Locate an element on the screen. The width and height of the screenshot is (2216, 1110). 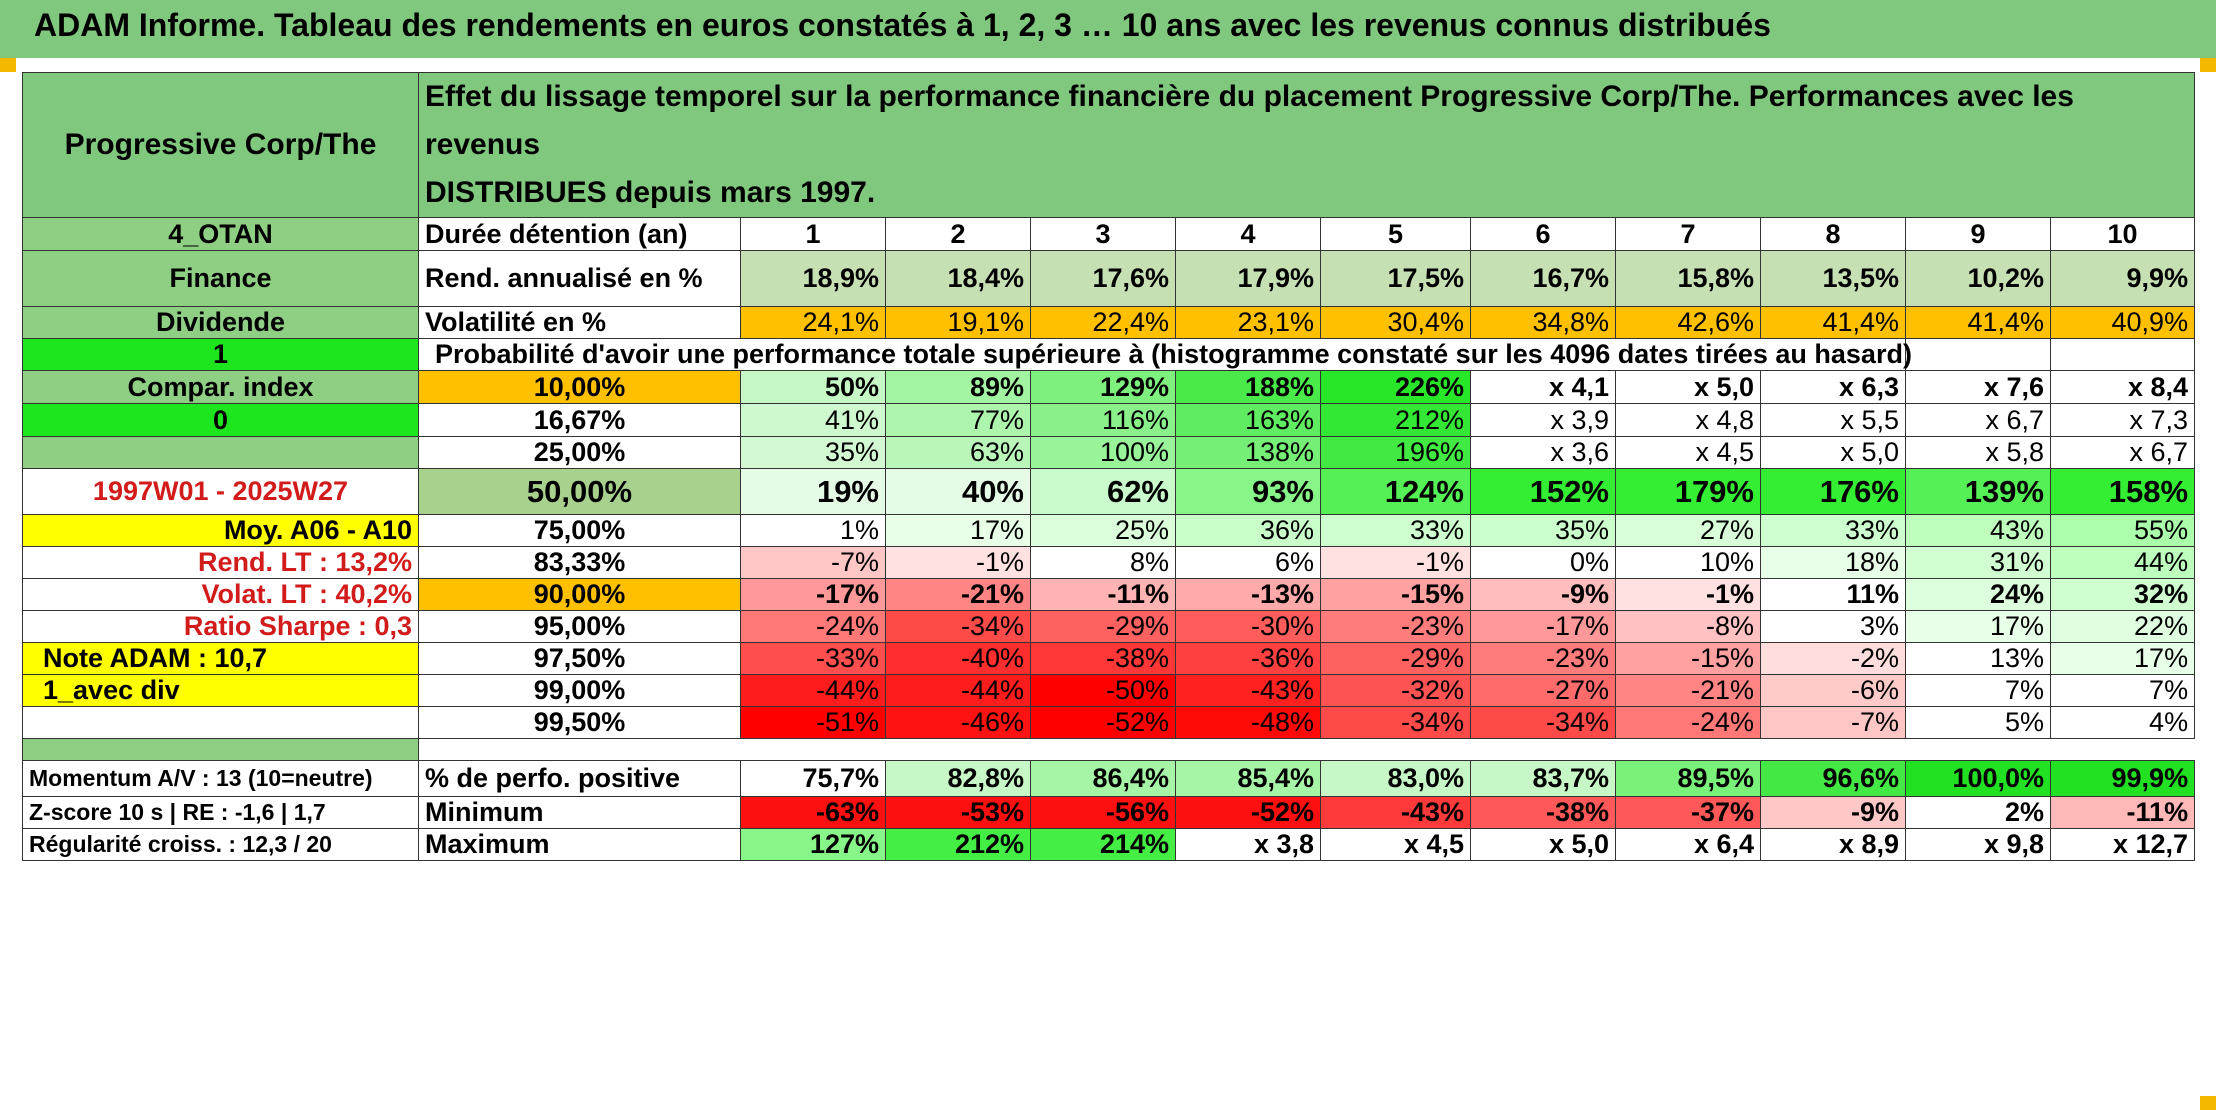
rend-value: 13,5% is located at coordinates (1833, 278).